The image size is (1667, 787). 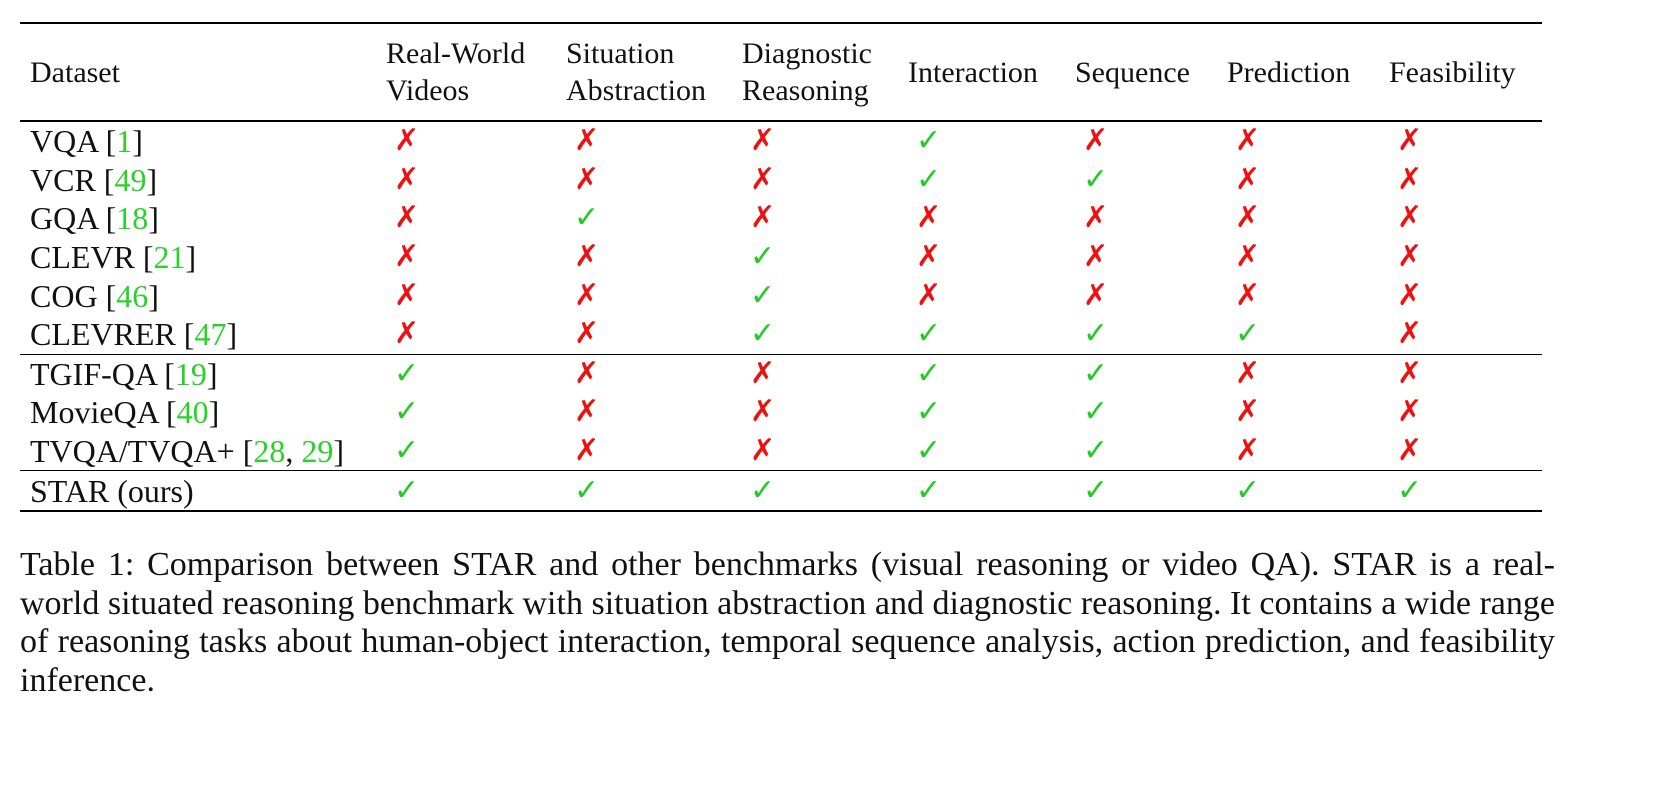 I want to click on table-row: VCR [49] ✗ ✗ ✗ ✓ ✓ ✗ ✗, so click(x=781, y=180).